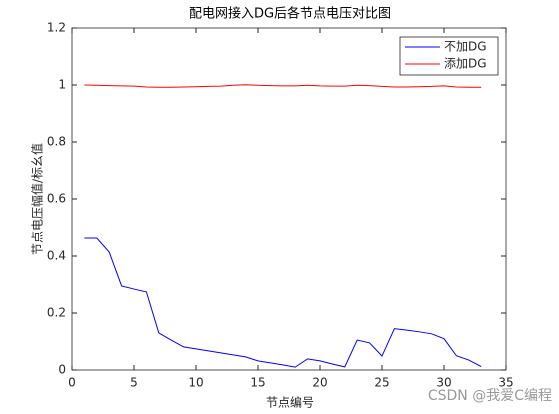  What do you see at coordinates (505, 383) in the screenshot?
I see `x-tick-label: 35` at bounding box center [505, 383].